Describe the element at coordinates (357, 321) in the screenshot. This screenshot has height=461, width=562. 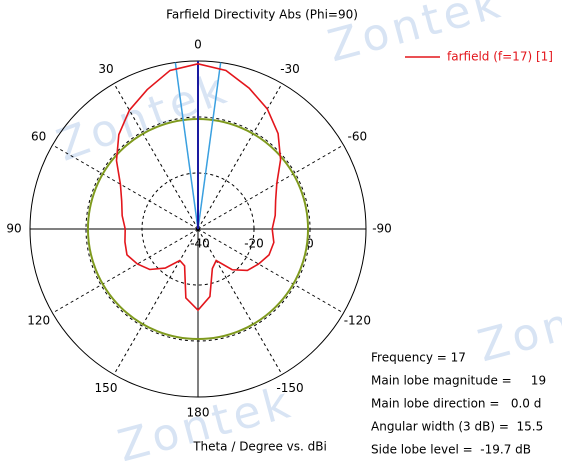
I see `theta-tick-label: -120` at that location.